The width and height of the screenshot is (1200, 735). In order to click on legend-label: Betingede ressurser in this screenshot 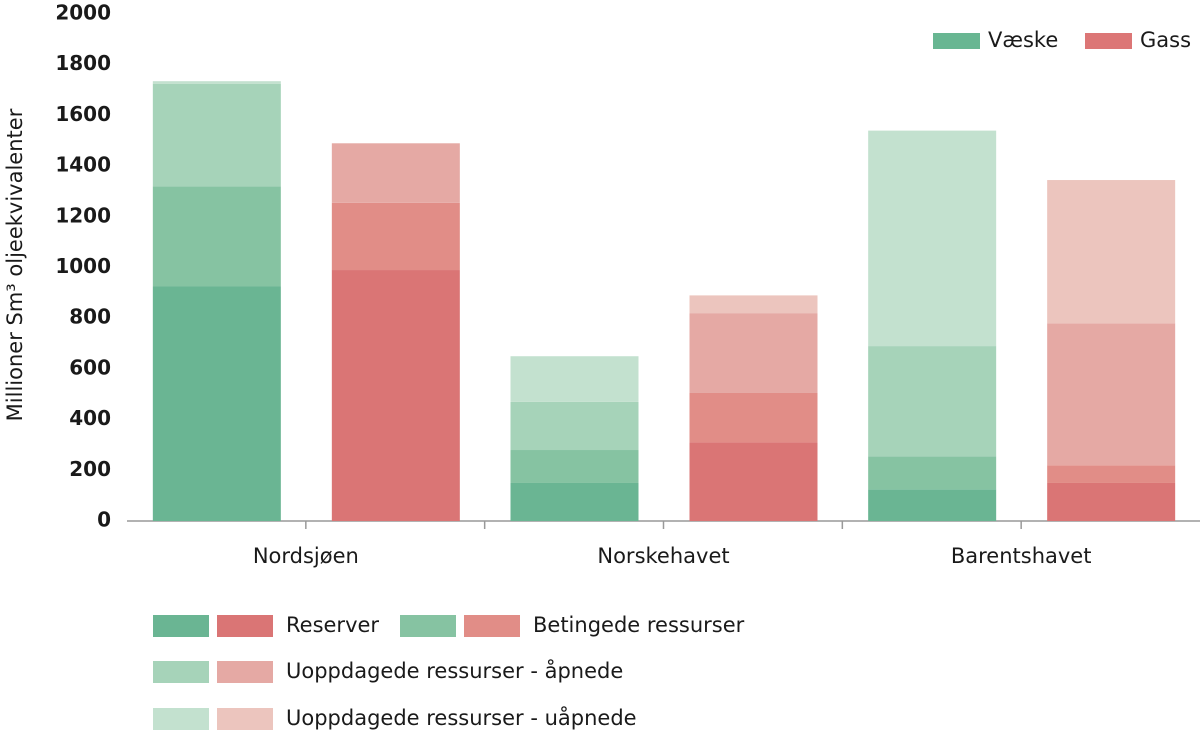, I will do `click(639, 625)`.